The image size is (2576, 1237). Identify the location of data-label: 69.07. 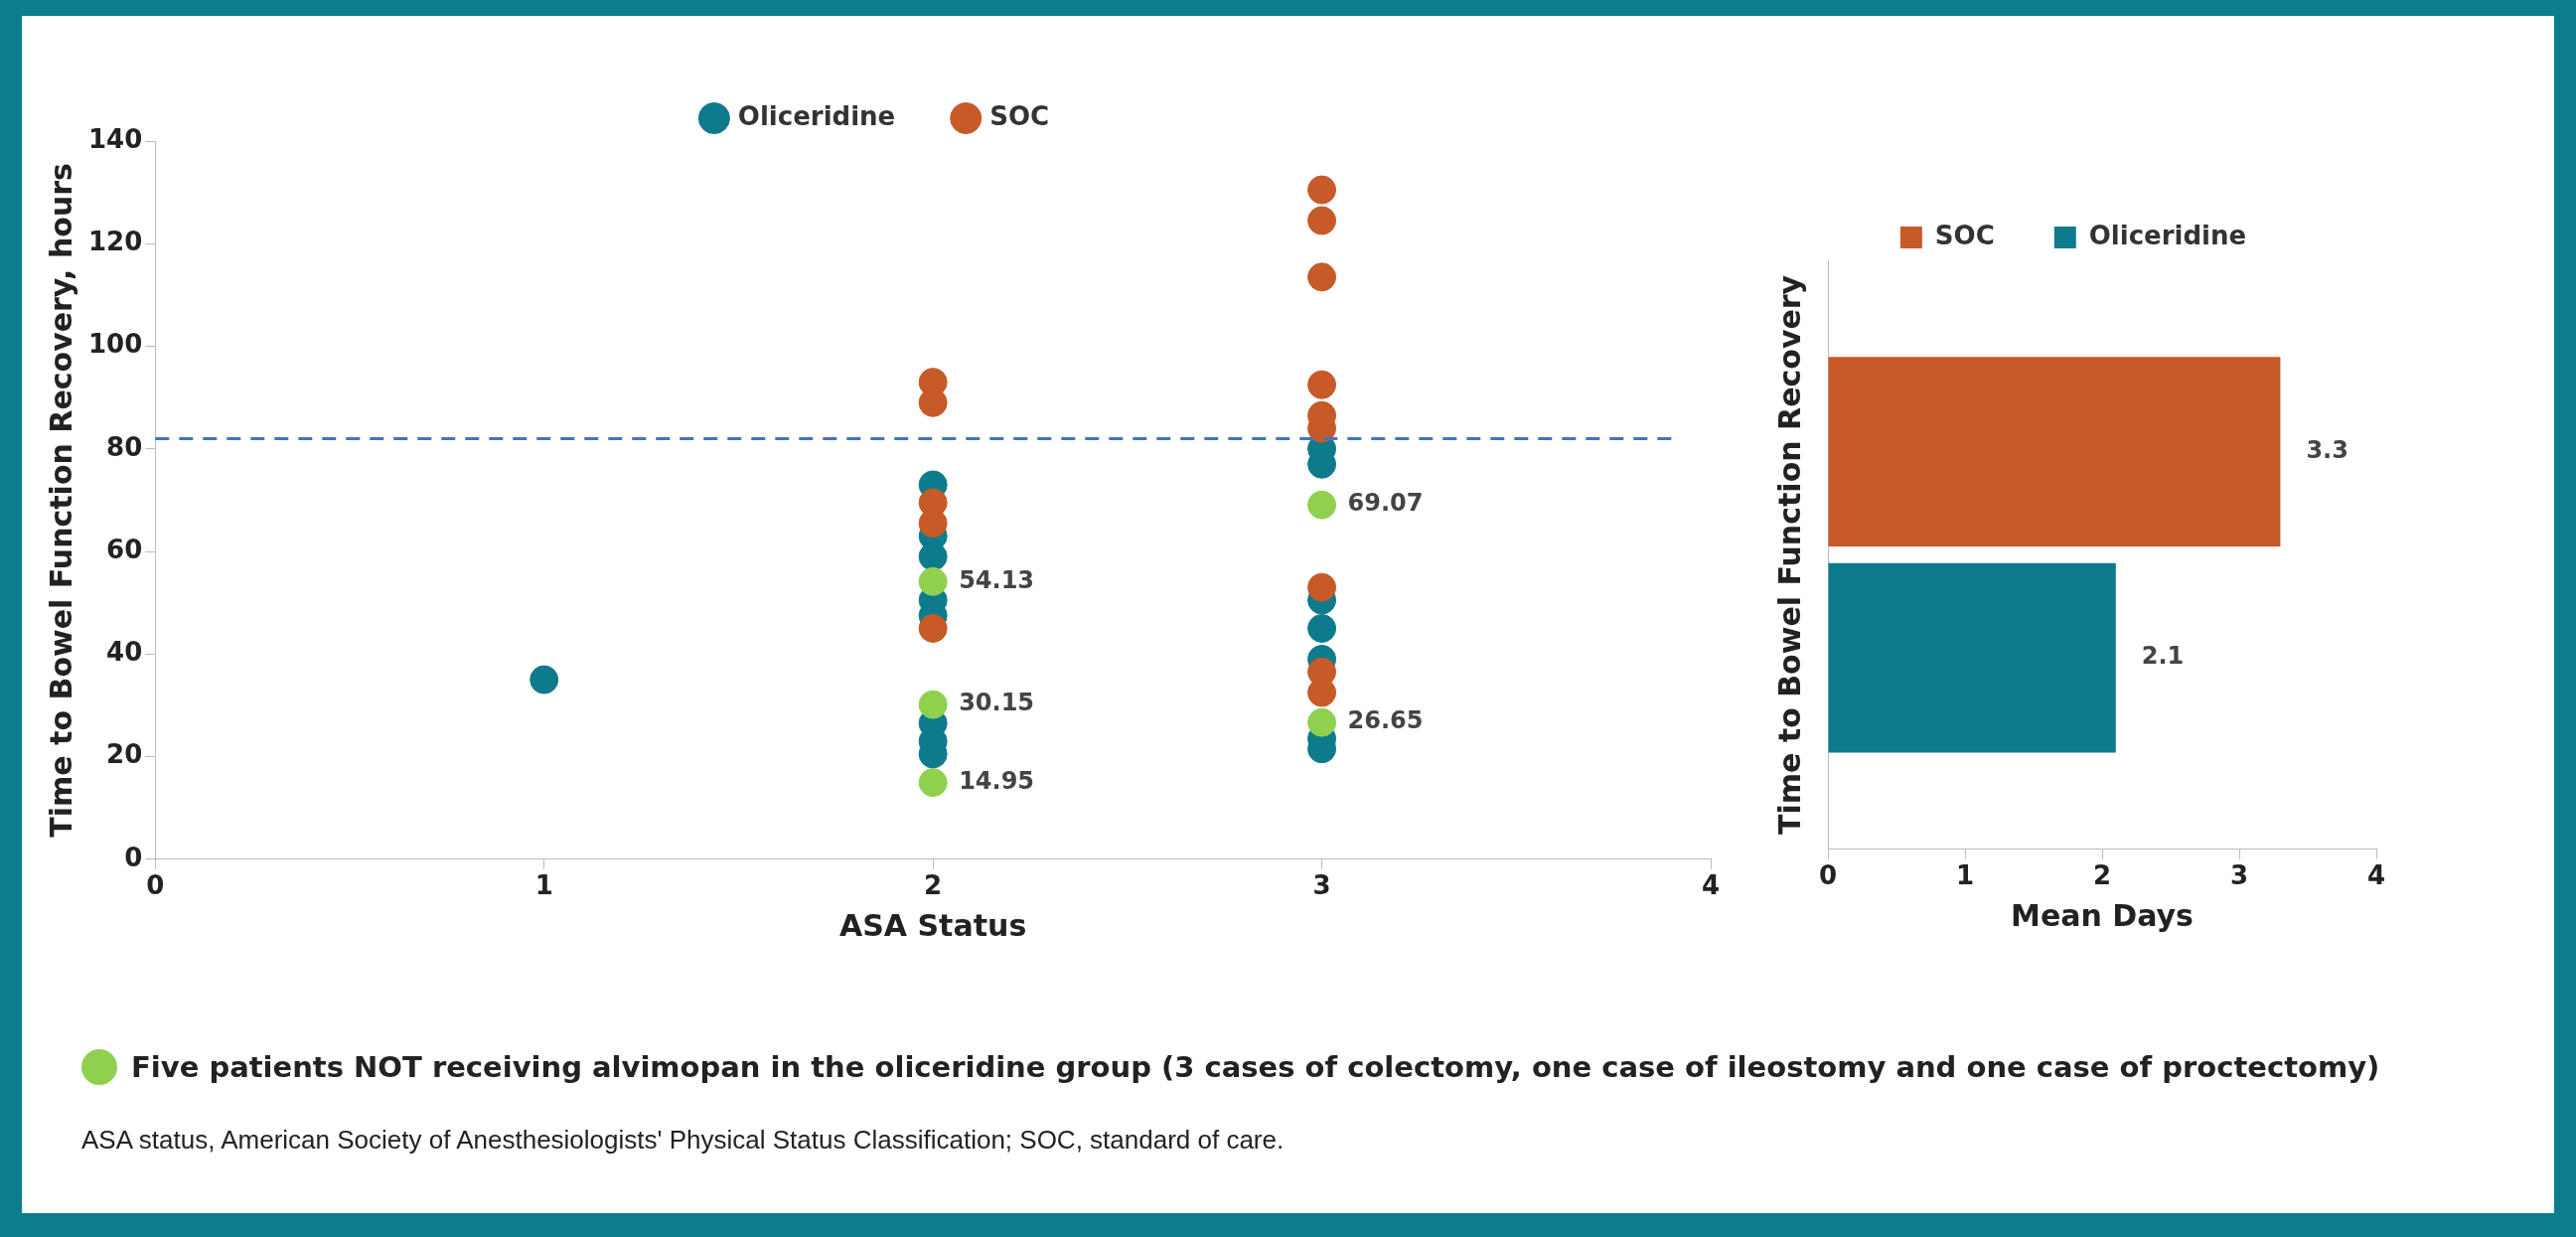
(1385, 503).